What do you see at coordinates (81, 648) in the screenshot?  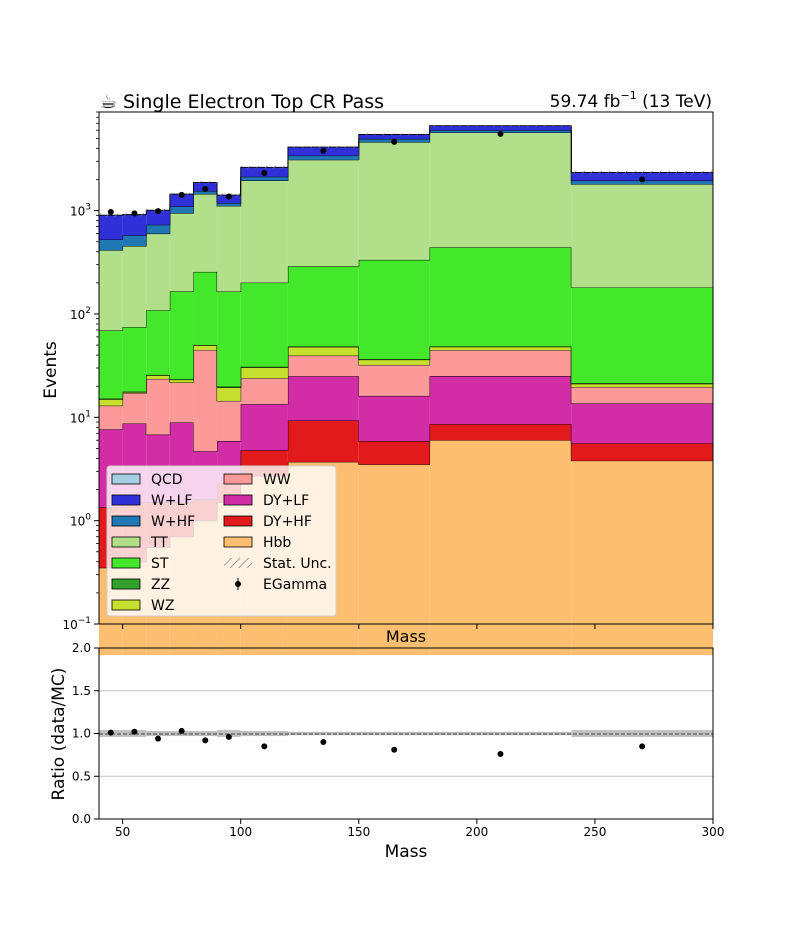 I see `ratio-y-tick-label: 2.0` at bounding box center [81, 648].